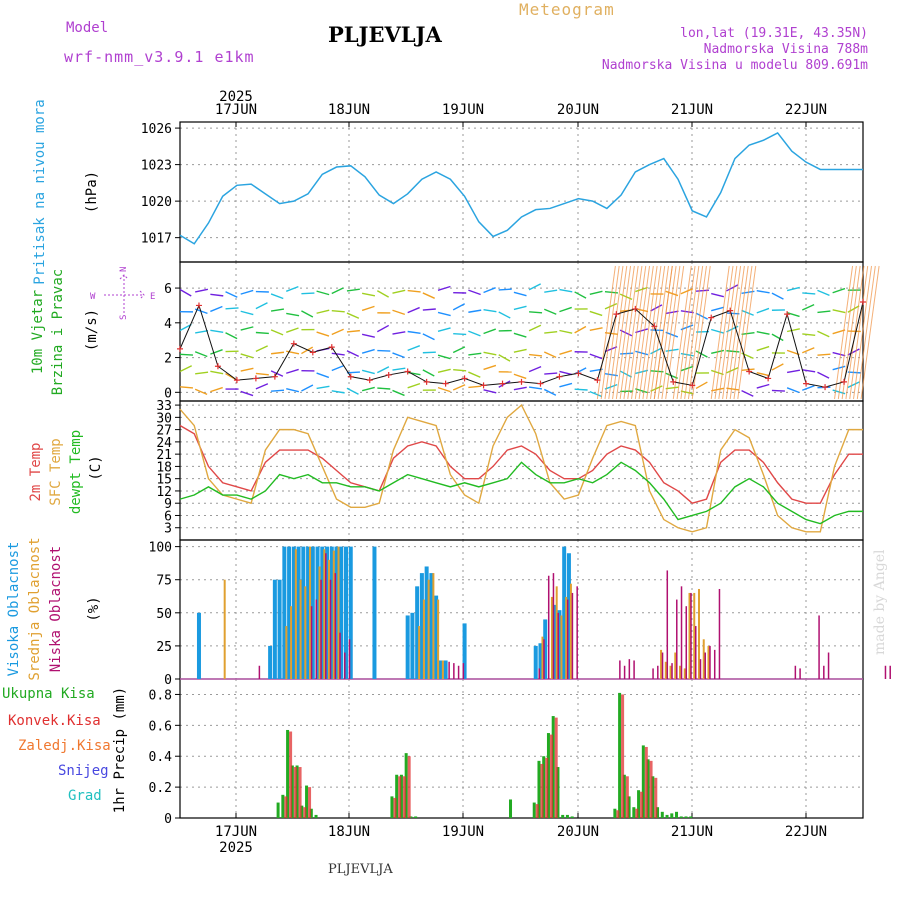 This screenshot has width=900, height=900. I want to click on y-tick-label: 1026, so click(156, 129).